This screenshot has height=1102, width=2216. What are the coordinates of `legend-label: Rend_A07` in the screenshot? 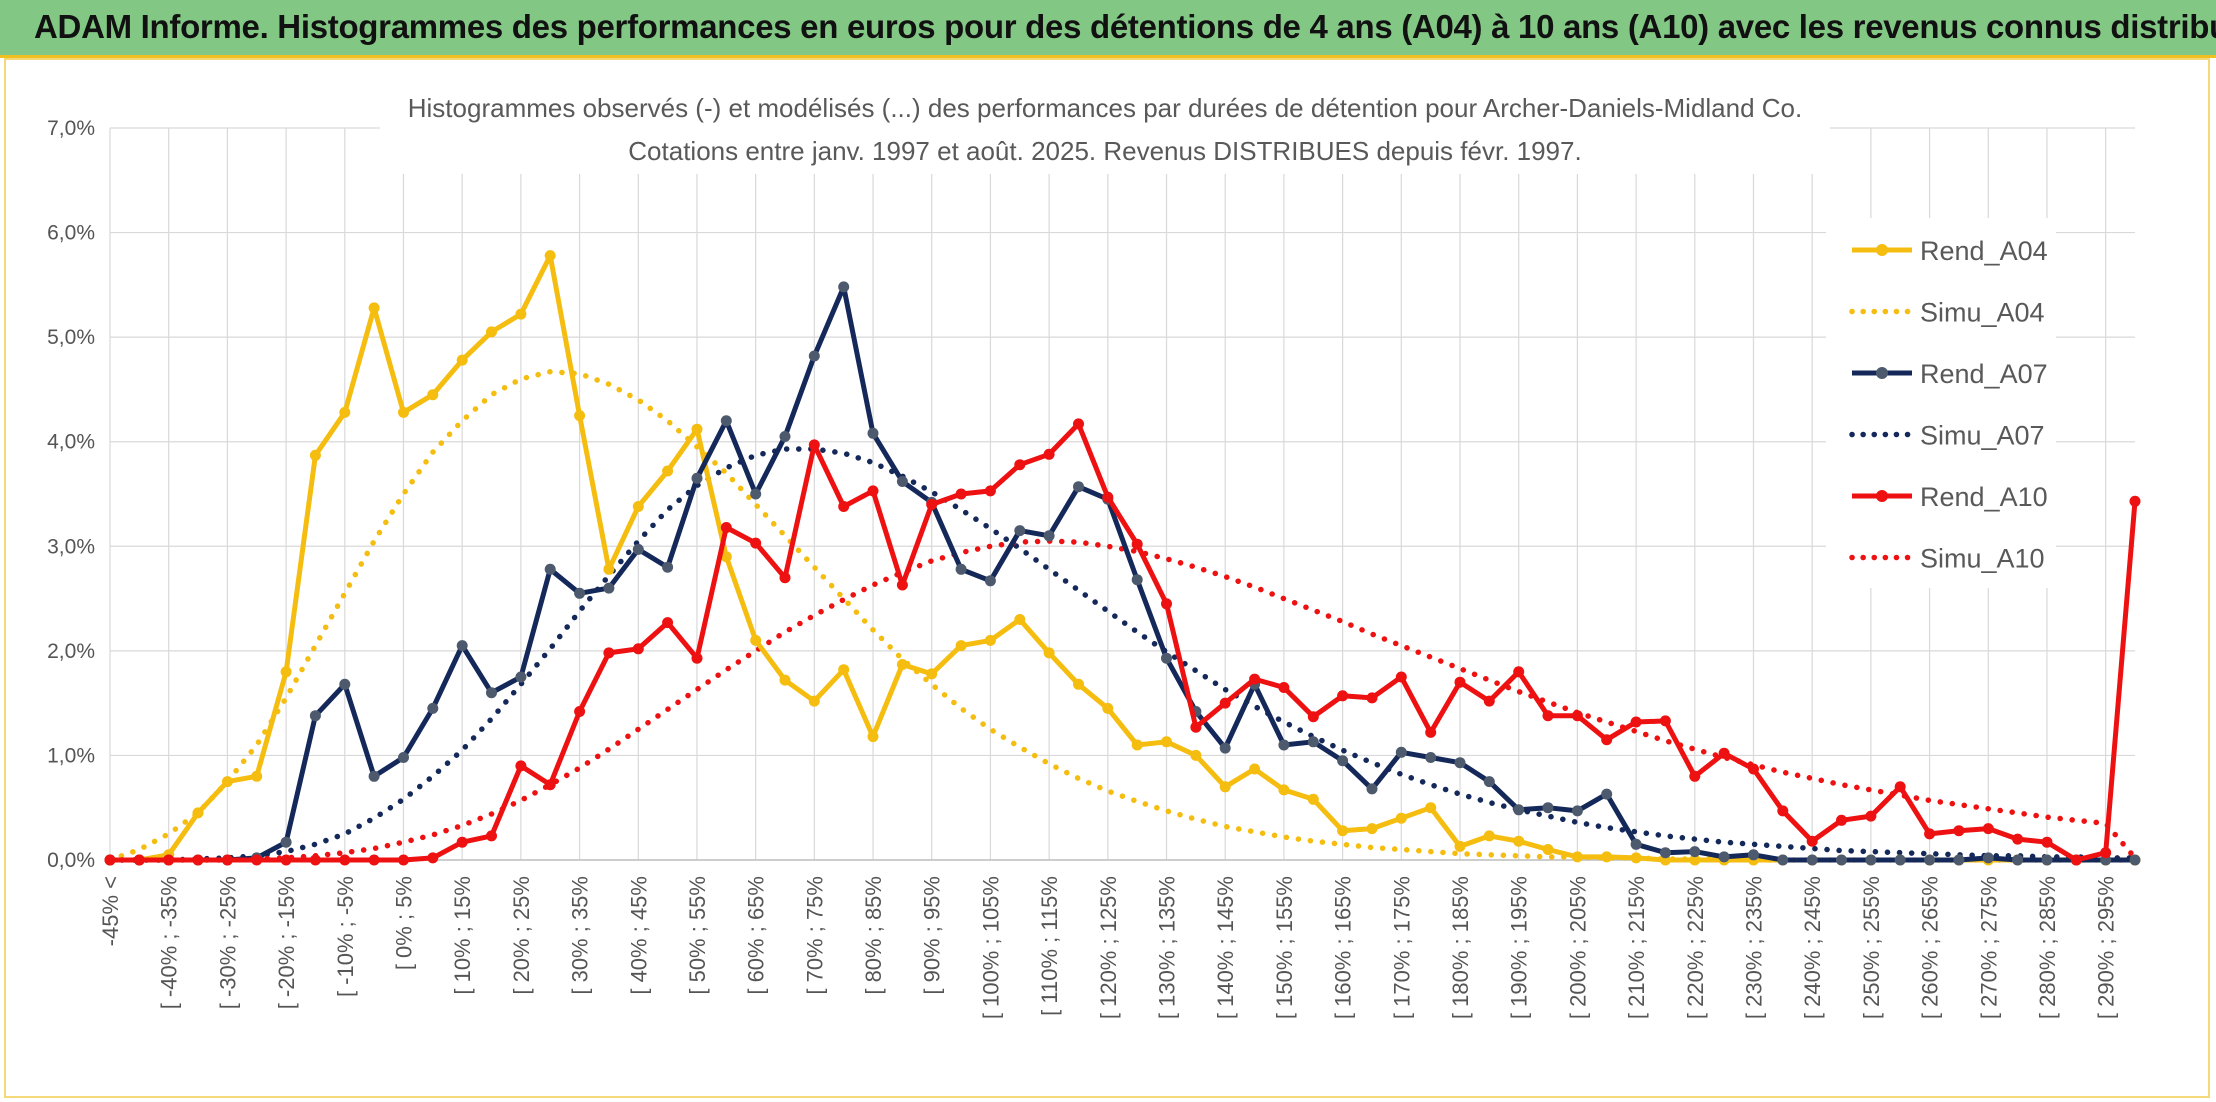 It's located at (1984, 374).